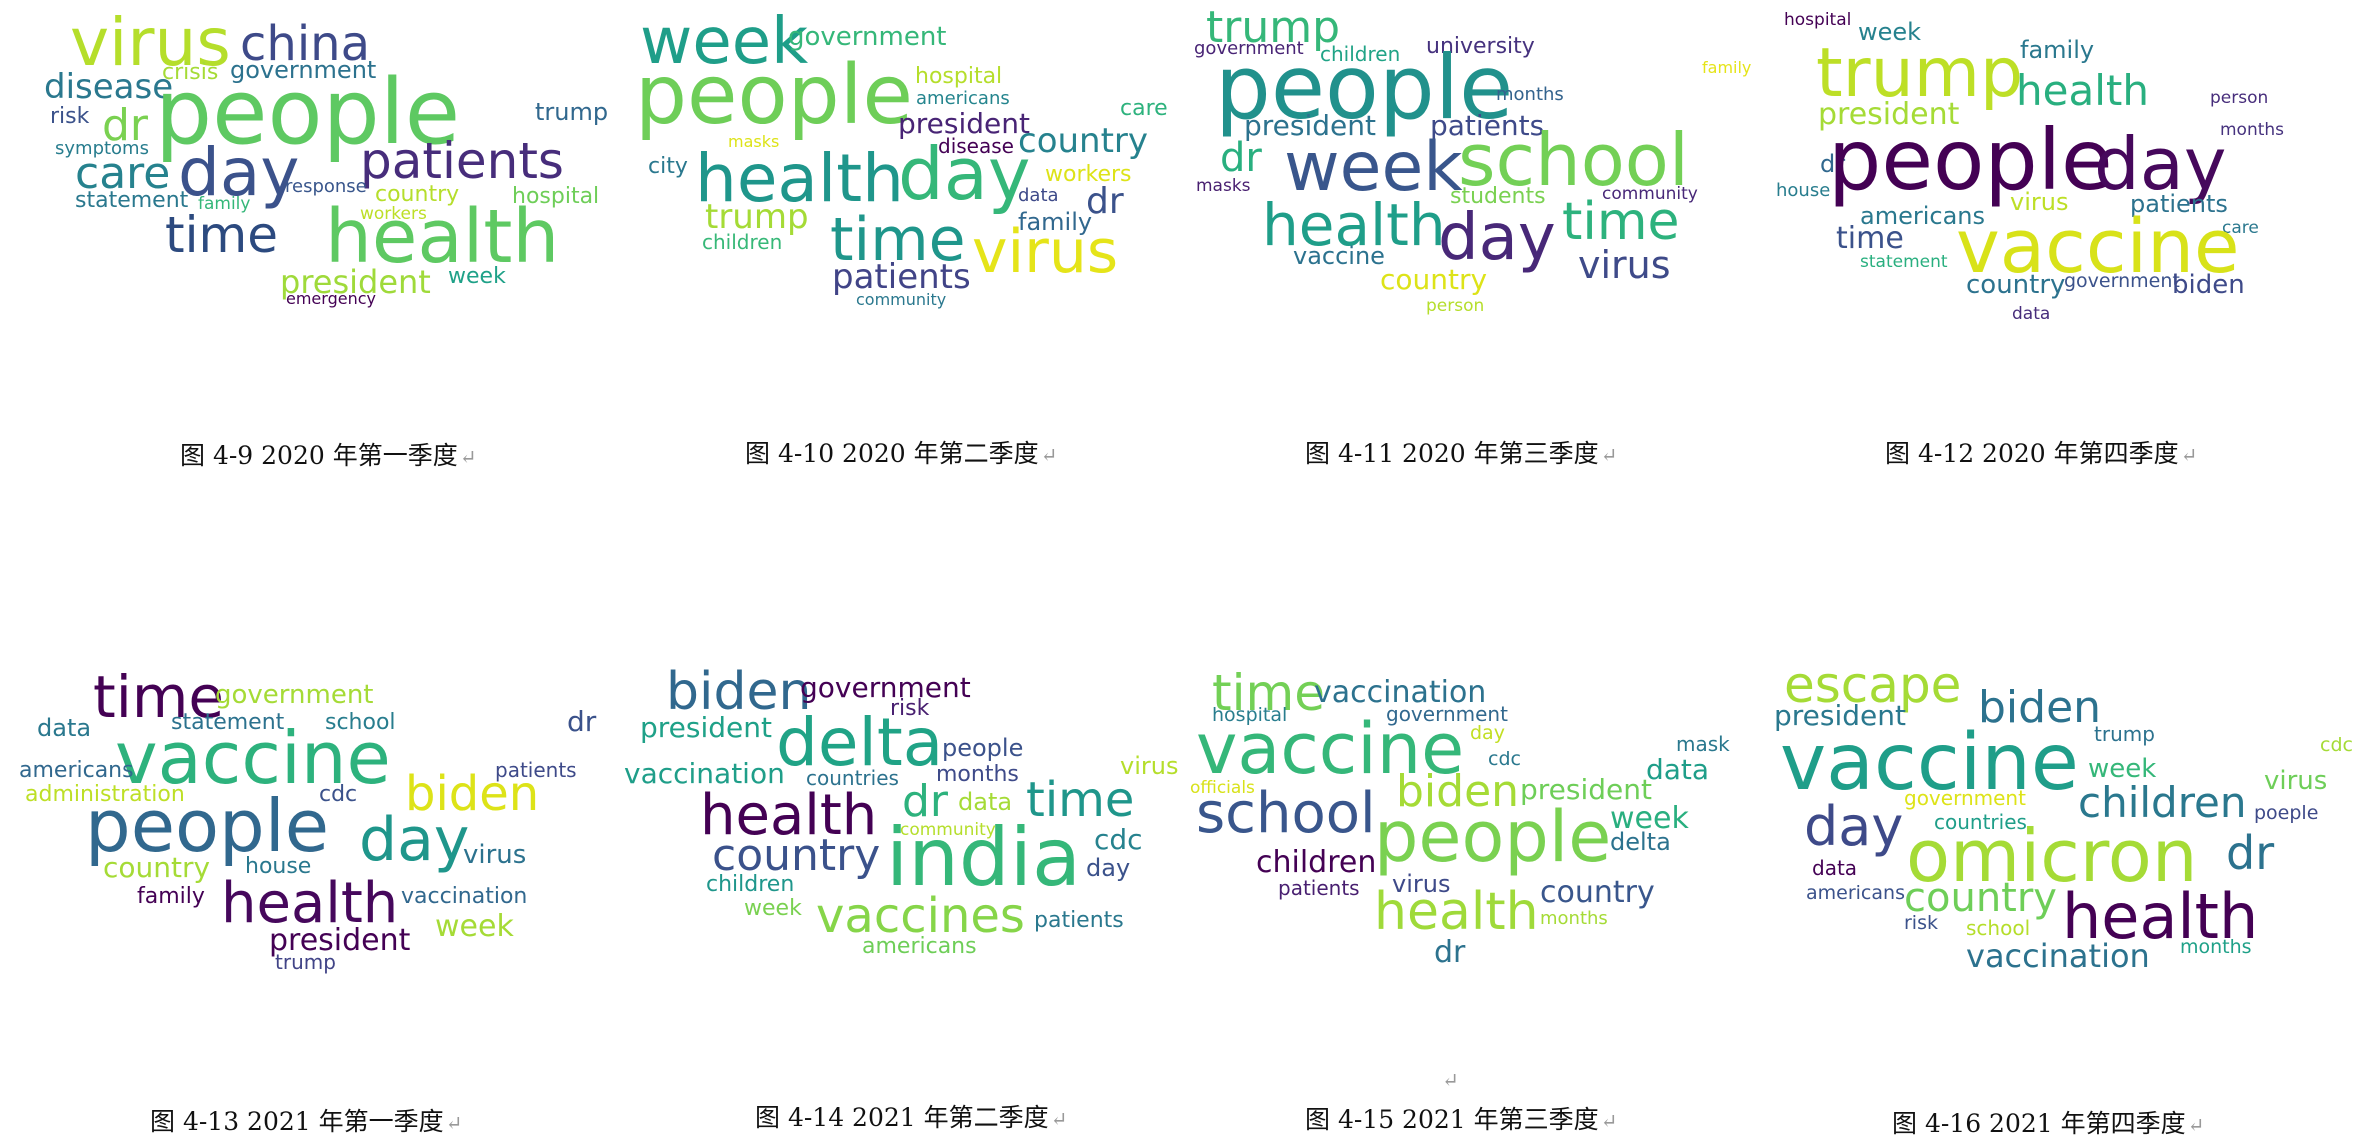  Describe the element at coordinates (297, 1121) in the screenshot. I see `caption-text: 图 4-13 2021 年第一季度` at that location.